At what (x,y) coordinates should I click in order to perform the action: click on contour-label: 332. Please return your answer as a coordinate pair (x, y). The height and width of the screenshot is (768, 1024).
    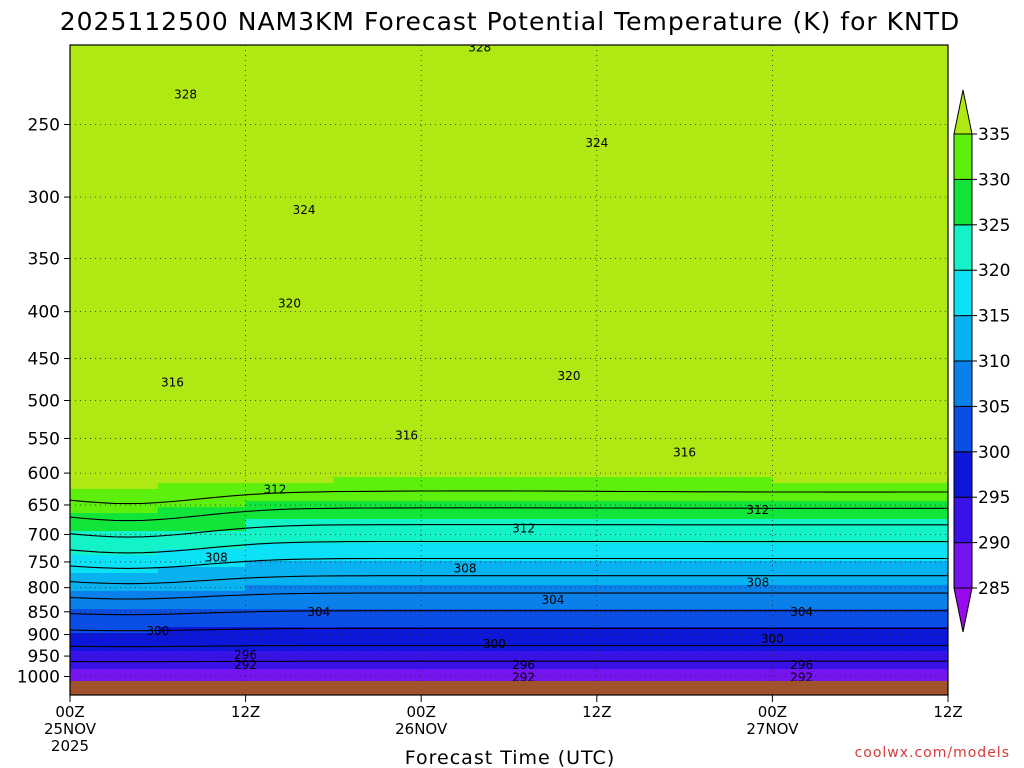
    Looking at the image, I should click on (473, 2).